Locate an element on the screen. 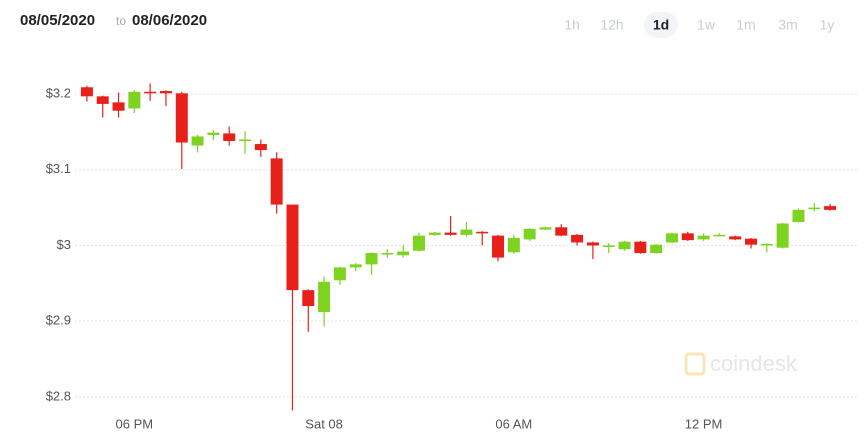 The height and width of the screenshot is (448, 866). range-button: 1y is located at coordinates (827, 25).